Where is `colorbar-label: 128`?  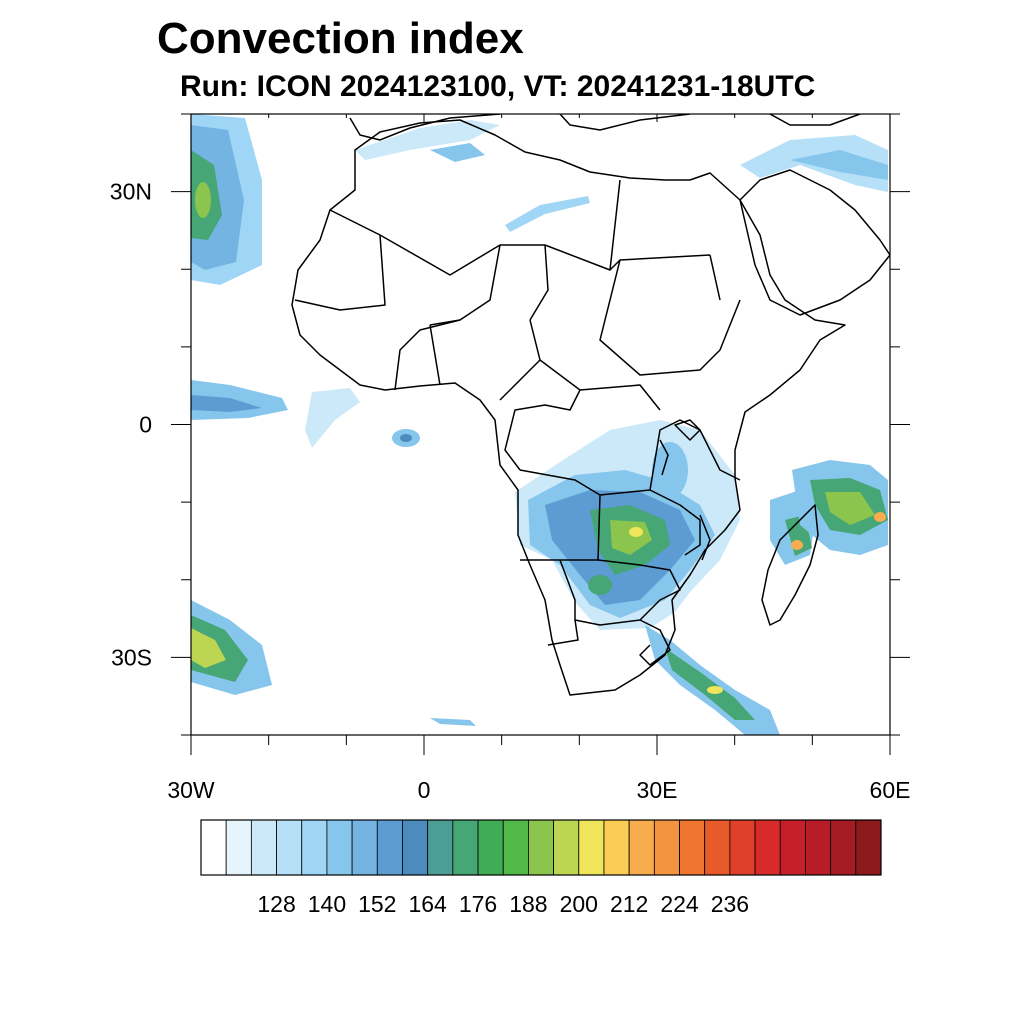 colorbar-label: 128 is located at coordinates (276, 904).